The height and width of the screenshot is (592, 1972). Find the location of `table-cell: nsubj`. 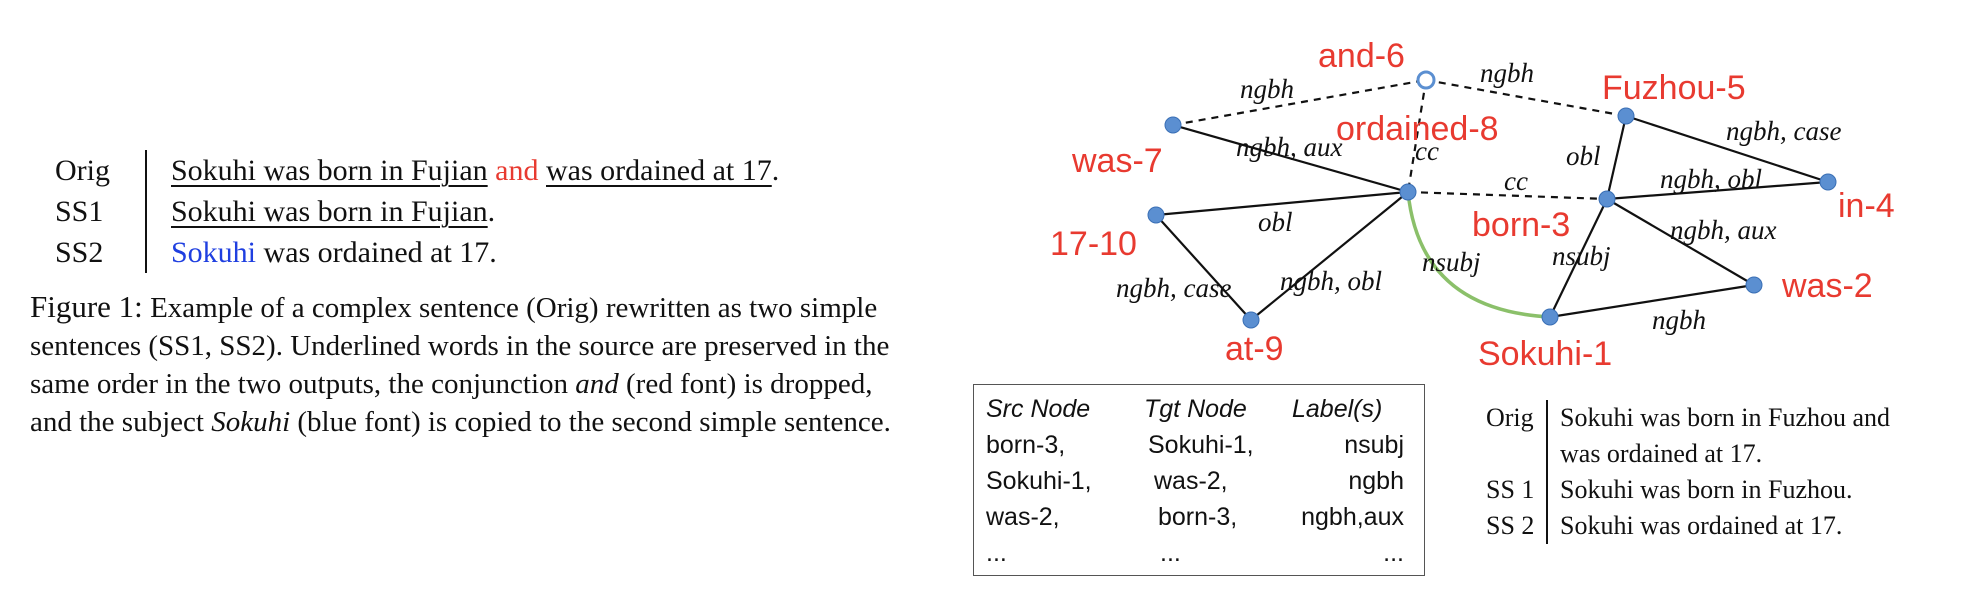

table-cell: nsubj is located at coordinates (1374, 445).